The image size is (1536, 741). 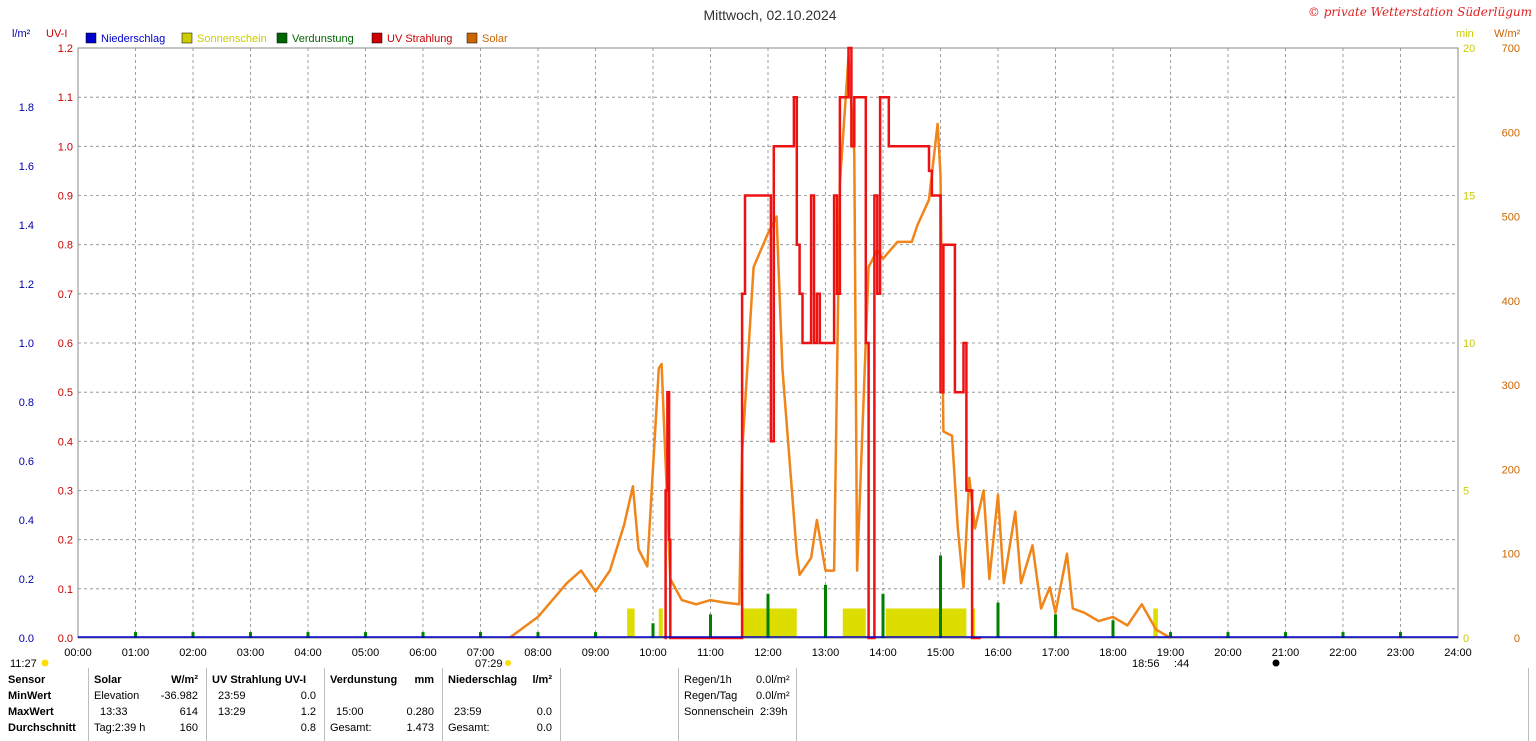 I want to click on legend-label: Solar, so click(x=495, y=39).